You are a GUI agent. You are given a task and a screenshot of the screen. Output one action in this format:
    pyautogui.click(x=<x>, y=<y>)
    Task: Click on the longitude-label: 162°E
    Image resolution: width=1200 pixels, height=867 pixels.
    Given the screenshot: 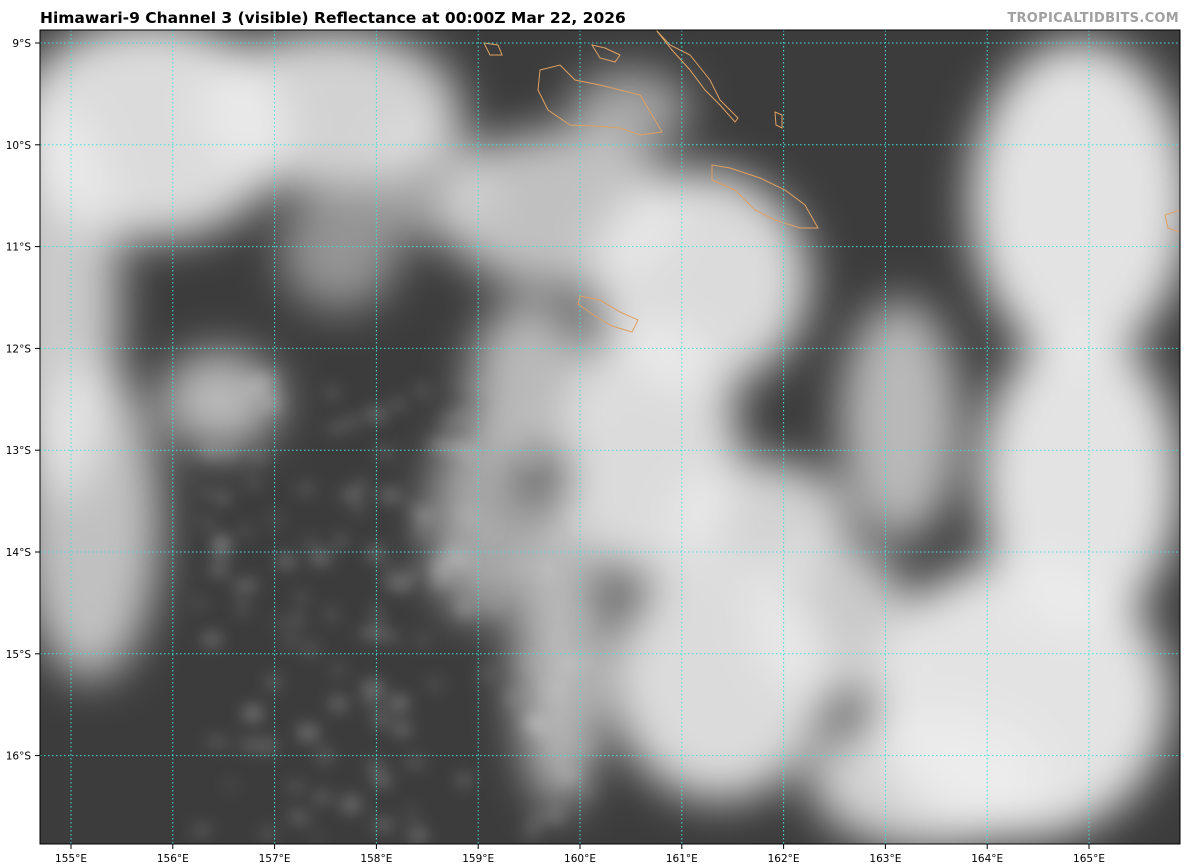 What is the action you would take?
    pyautogui.click(x=784, y=859)
    